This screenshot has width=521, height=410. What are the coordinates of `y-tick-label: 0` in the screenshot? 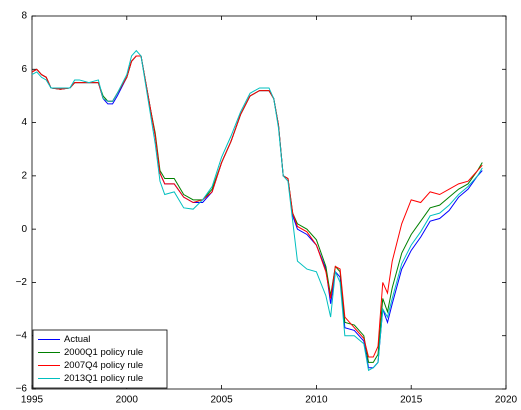 It's located at (24, 229).